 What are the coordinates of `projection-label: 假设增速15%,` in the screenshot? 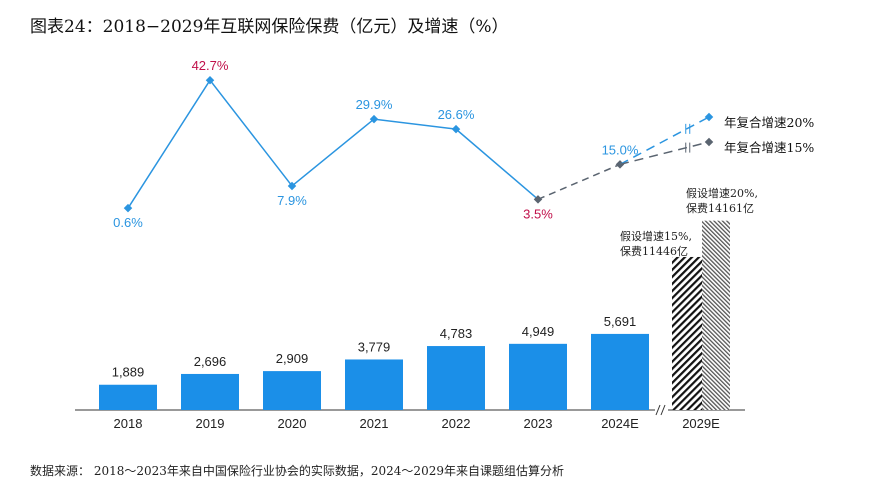 It's located at (656, 236).